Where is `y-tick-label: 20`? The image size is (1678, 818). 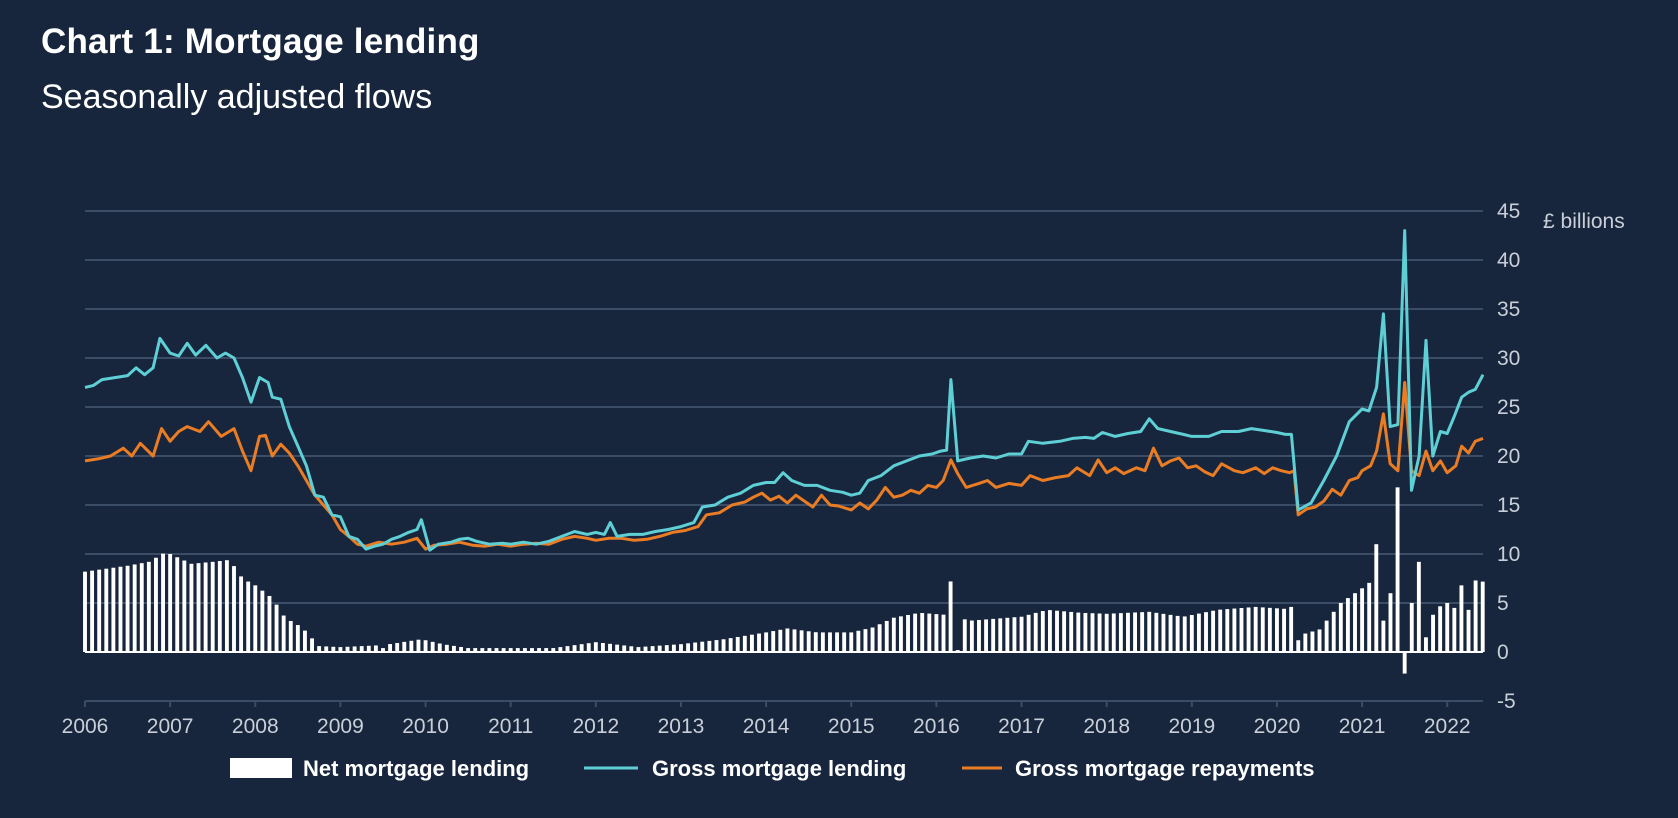
y-tick-label: 20 is located at coordinates (1508, 456).